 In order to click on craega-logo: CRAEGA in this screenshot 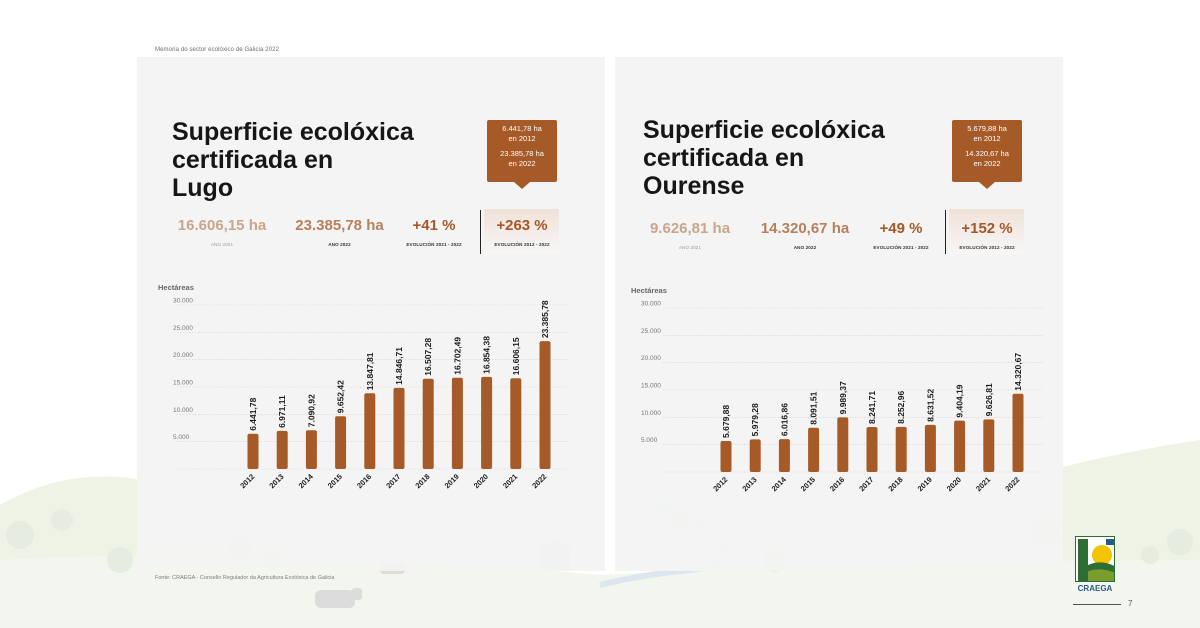, I will do `click(1095, 566)`.